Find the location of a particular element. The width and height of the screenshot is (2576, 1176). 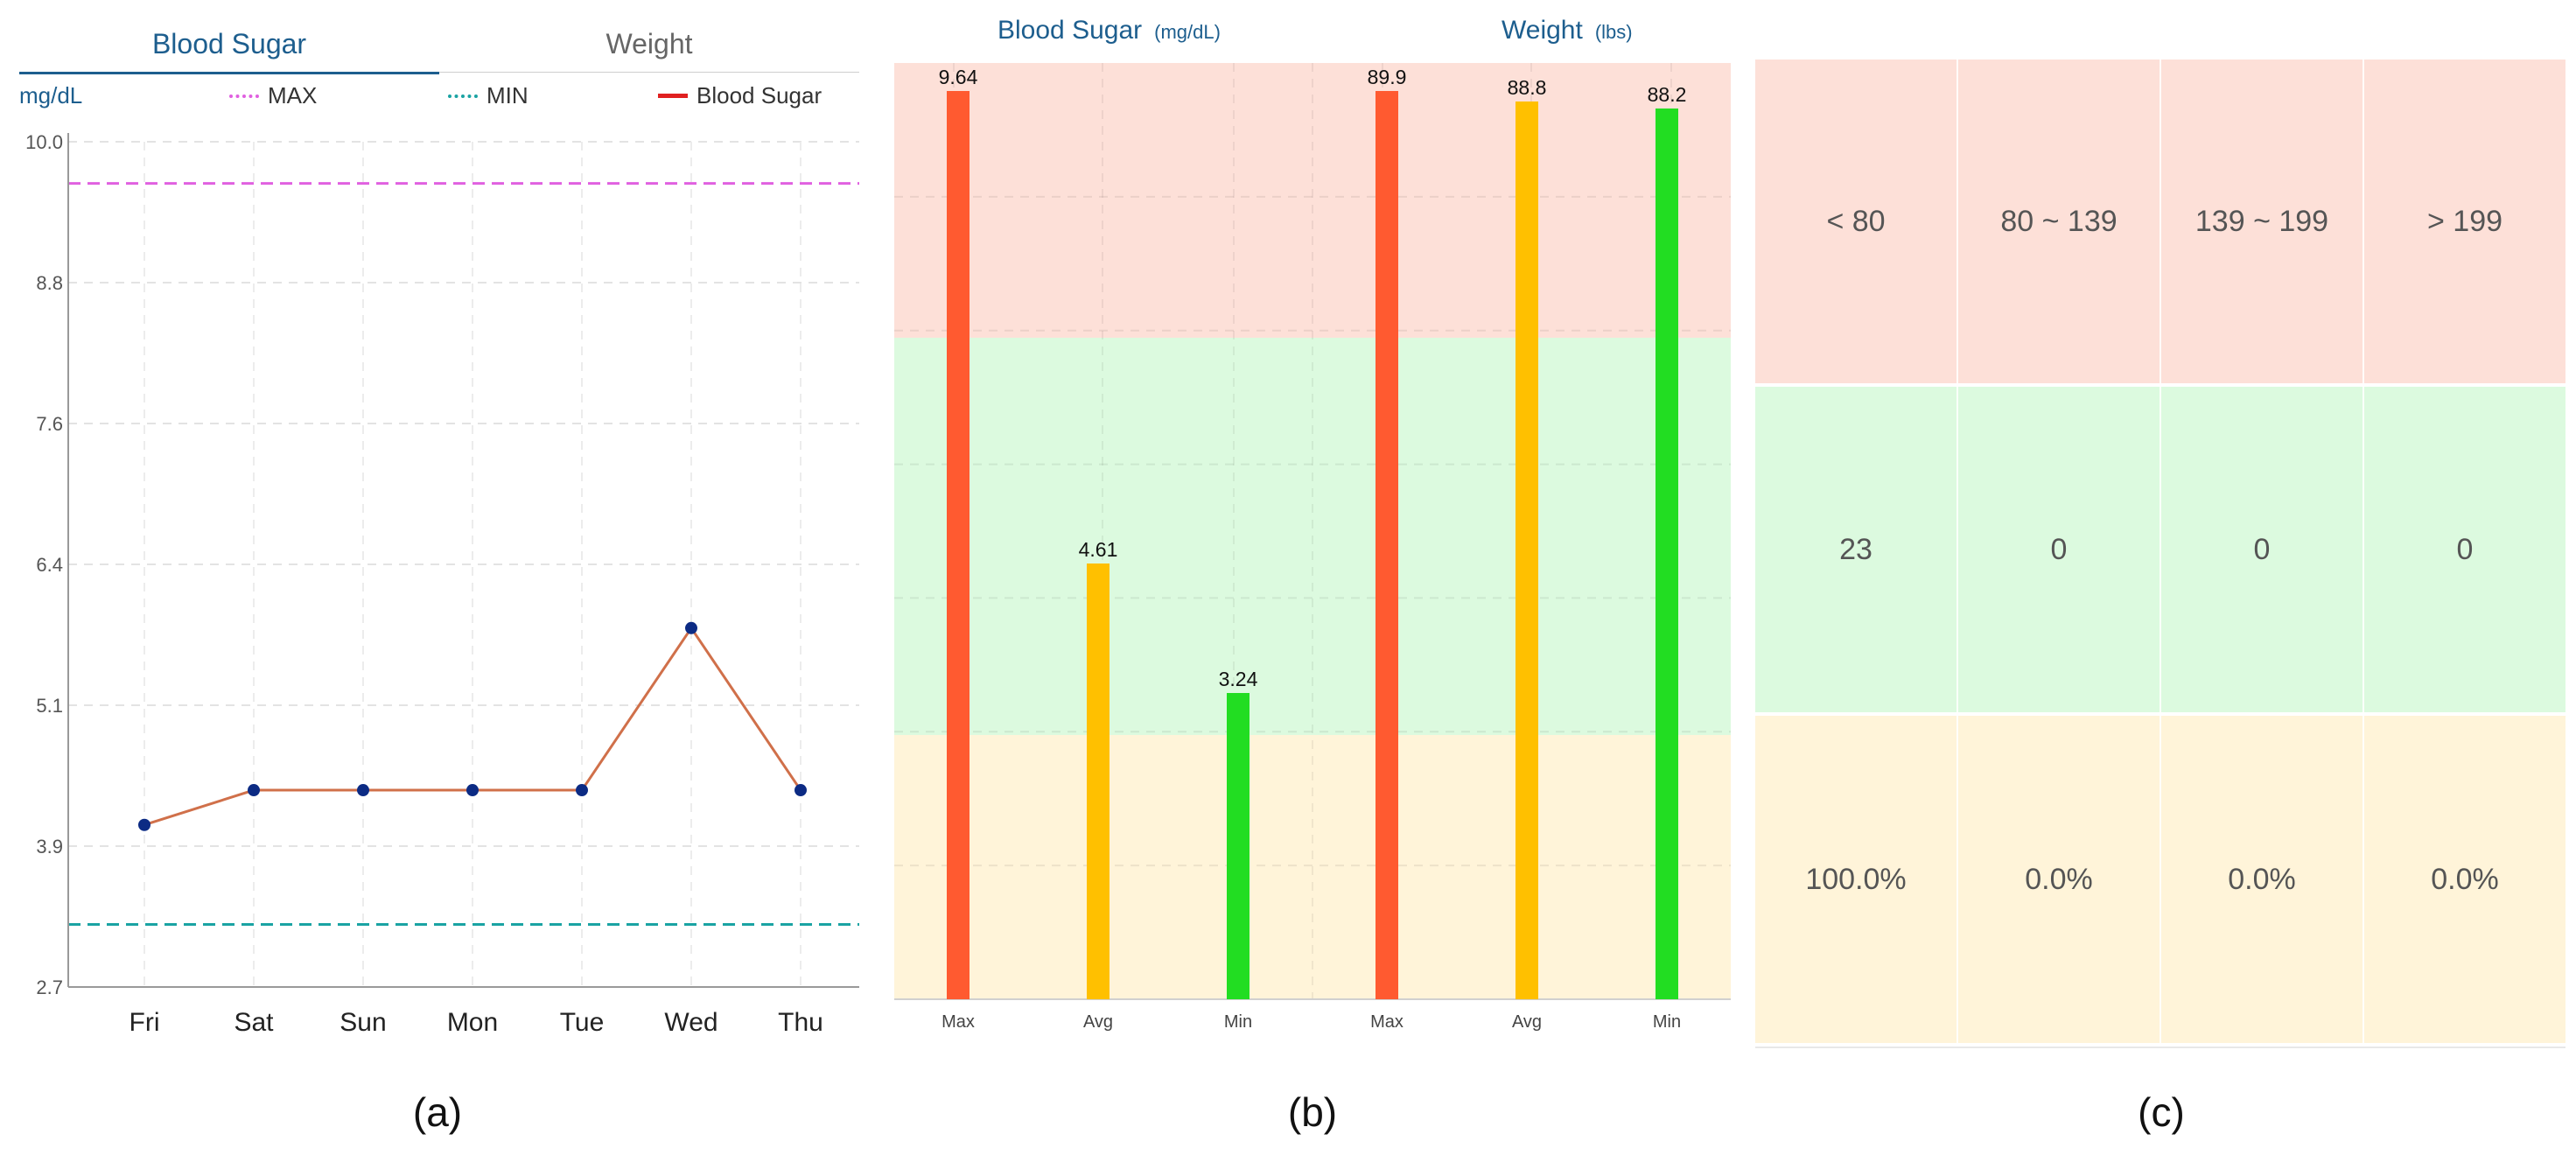

caption-c: (c) is located at coordinates (2161, 1112).